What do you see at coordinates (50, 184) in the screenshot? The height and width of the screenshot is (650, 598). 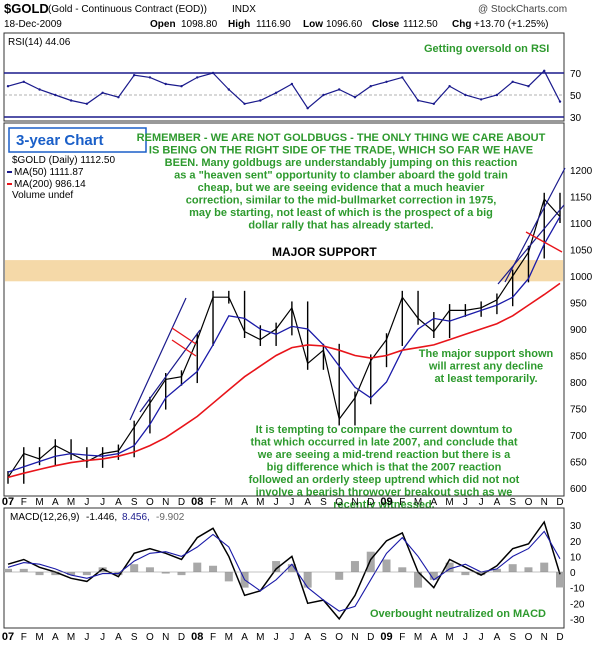 I see `legend-ma200: MA(200) 986.14` at bounding box center [50, 184].